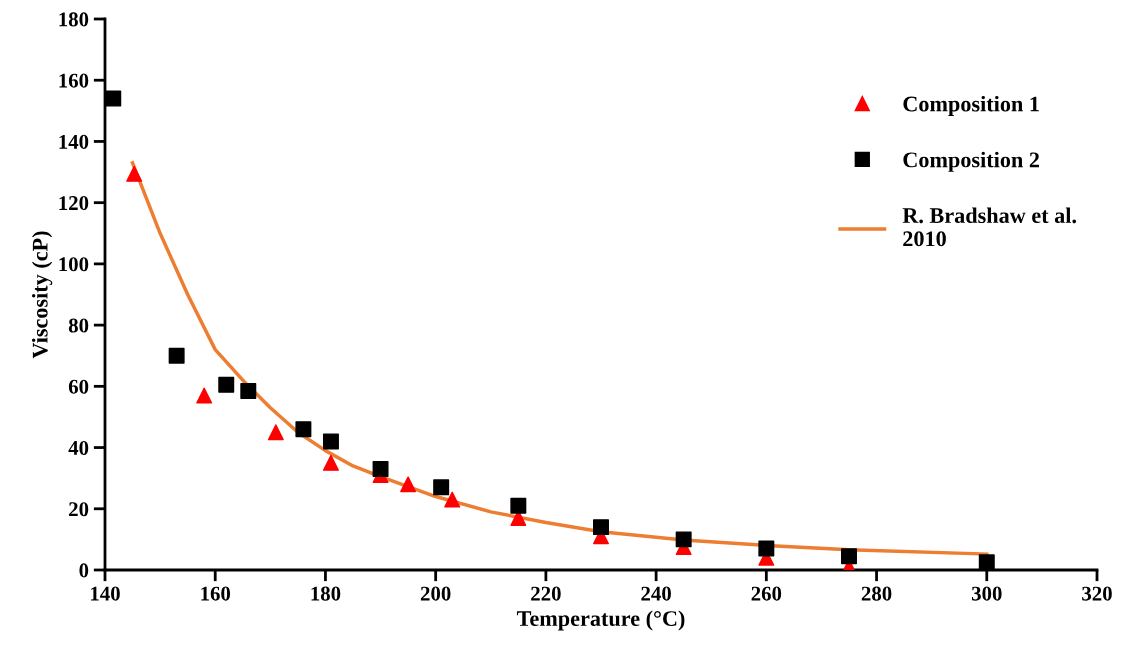 The height and width of the screenshot is (657, 1121). Describe the element at coordinates (74, 141) in the screenshot. I see `y-tick-label: 140` at that location.